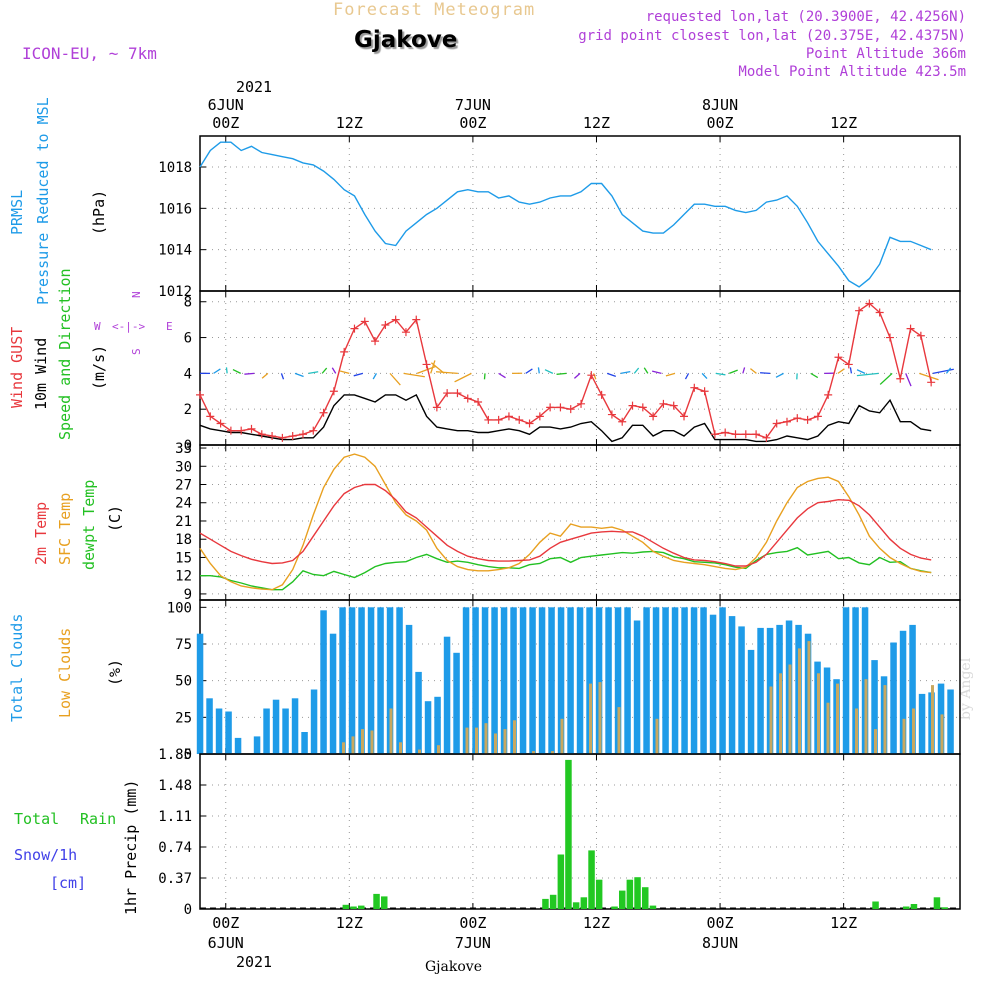 This screenshot has height=1000, width=1000. What do you see at coordinates (17, 367) in the screenshot?
I see `wind-gust-label: Wind GUST` at bounding box center [17, 367].